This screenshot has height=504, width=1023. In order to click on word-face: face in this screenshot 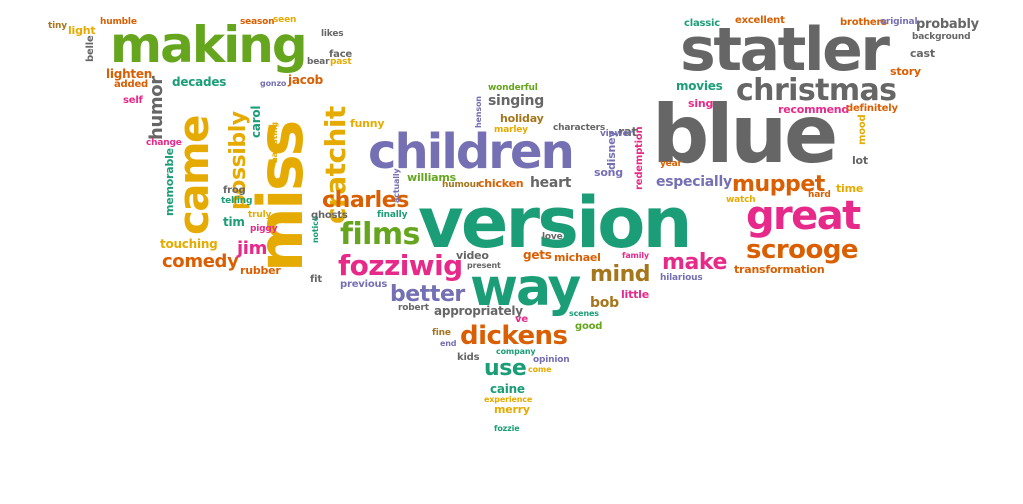, I will do `click(341, 54)`.